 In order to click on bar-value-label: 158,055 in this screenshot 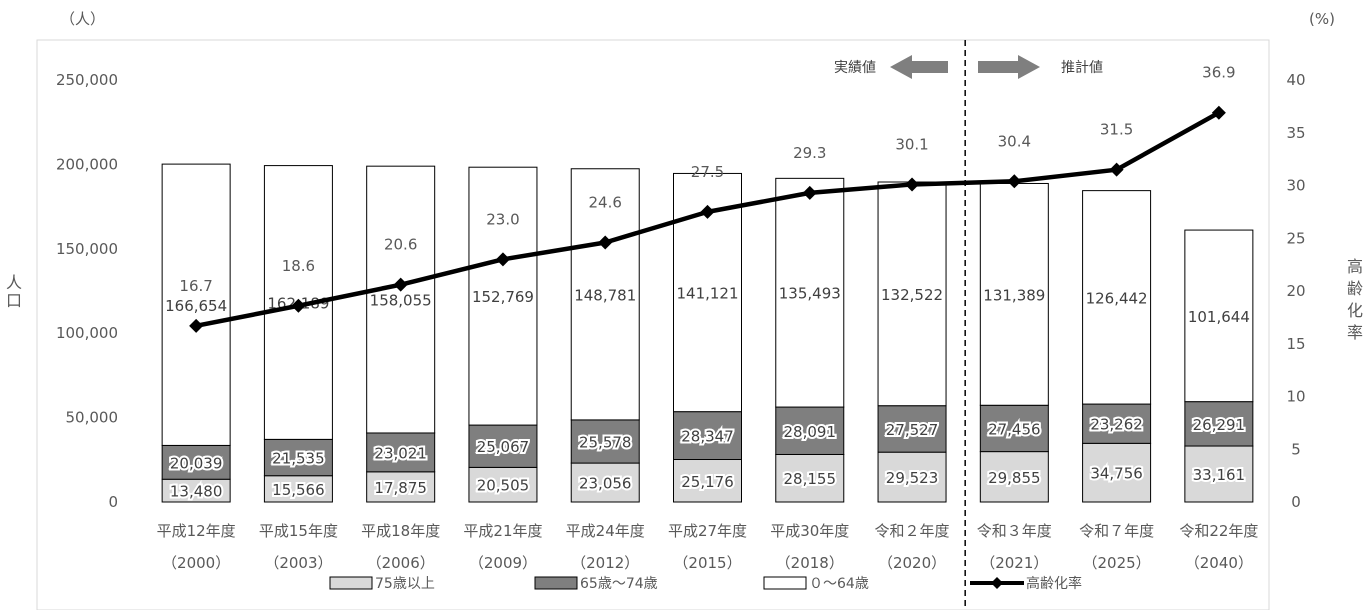, I will do `click(401, 301)`.